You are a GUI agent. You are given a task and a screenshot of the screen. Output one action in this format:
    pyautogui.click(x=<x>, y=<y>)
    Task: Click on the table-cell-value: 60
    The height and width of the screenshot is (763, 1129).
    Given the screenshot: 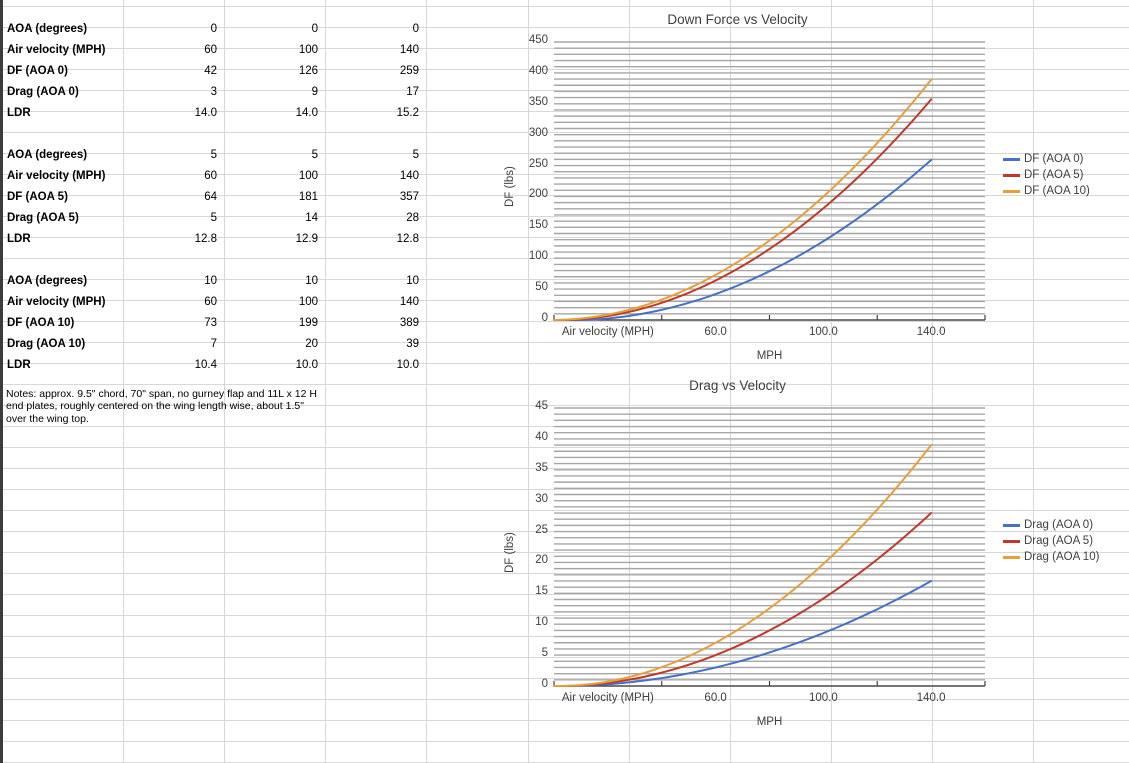 What is the action you would take?
    pyautogui.click(x=210, y=50)
    